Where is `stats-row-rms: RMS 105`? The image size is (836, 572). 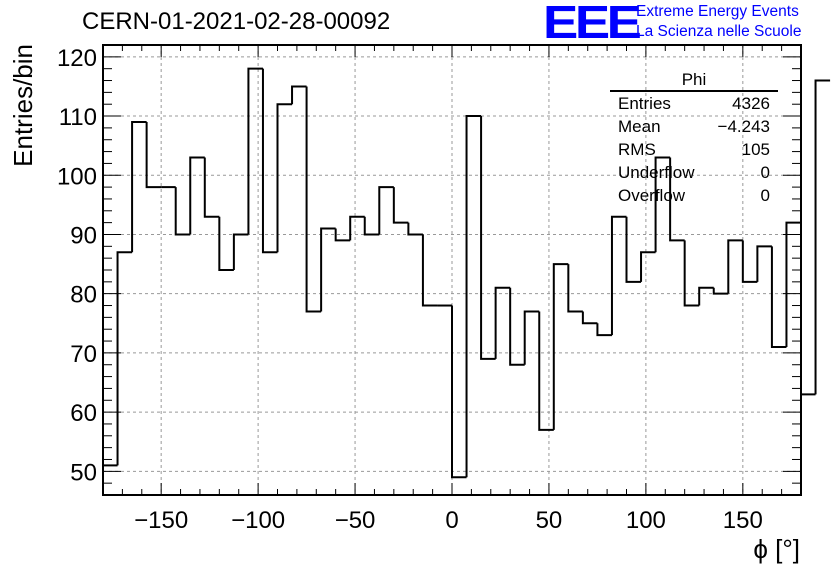 stats-row-rms: RMS 105 is located at coordinates (694, 149).